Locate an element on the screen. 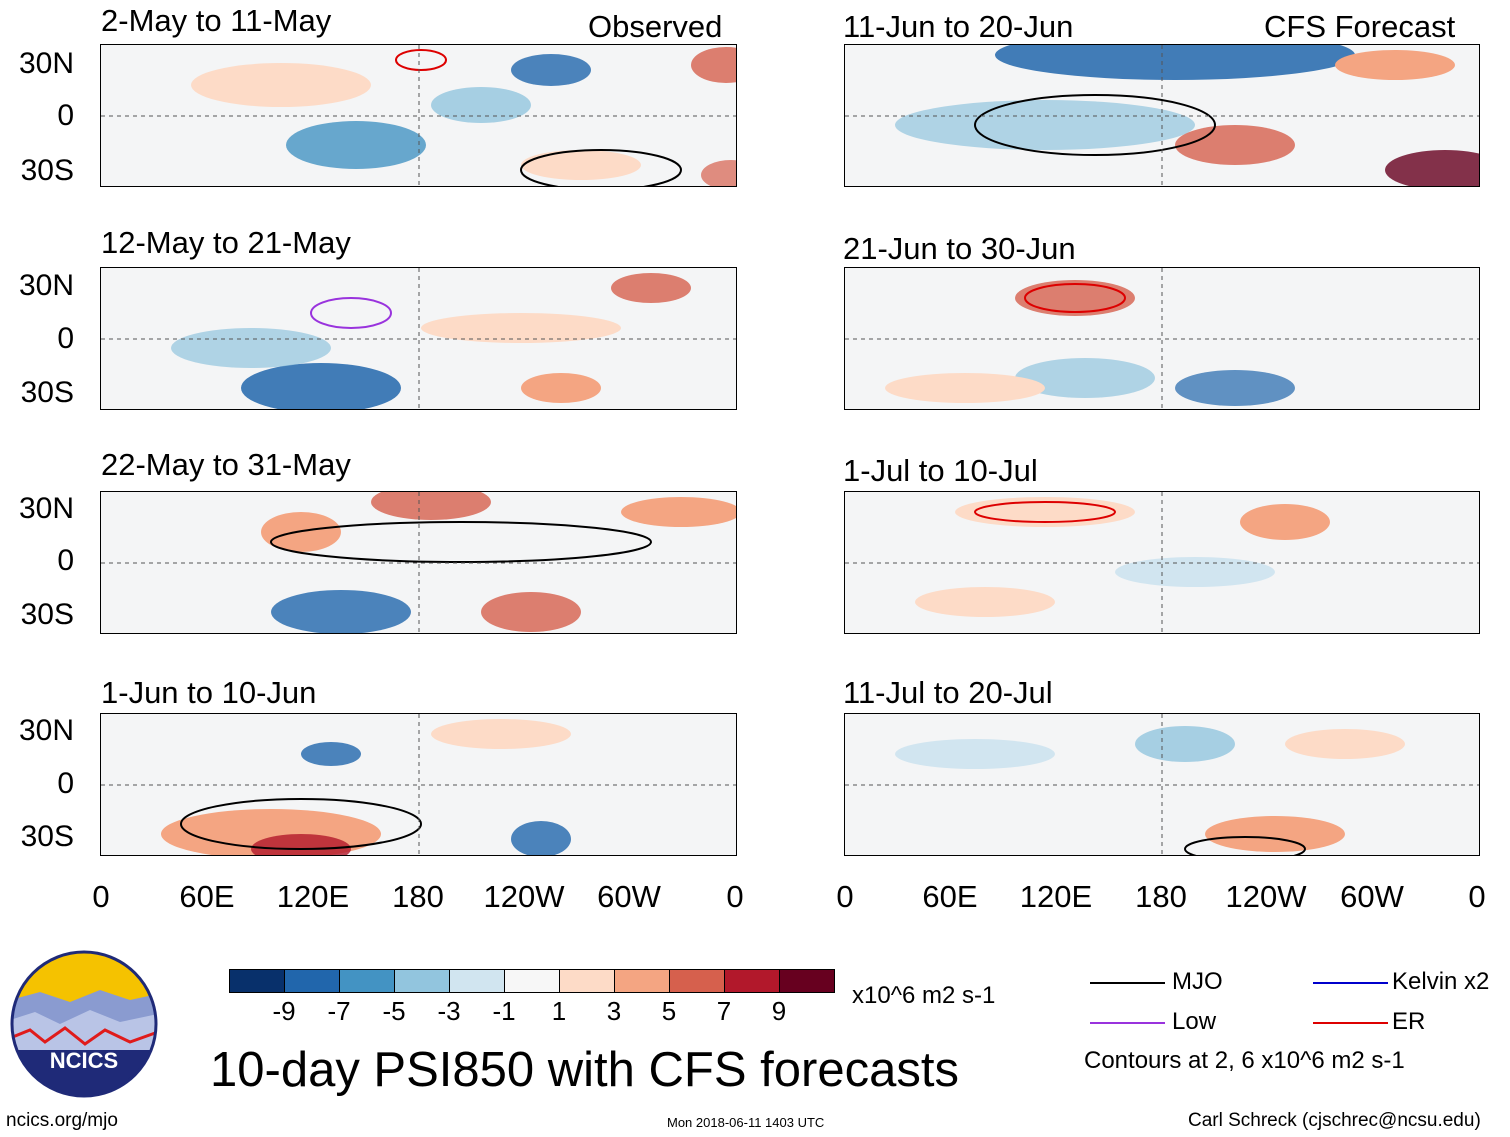  colorbar-label: 5 is located at coordinates (669, 1011).